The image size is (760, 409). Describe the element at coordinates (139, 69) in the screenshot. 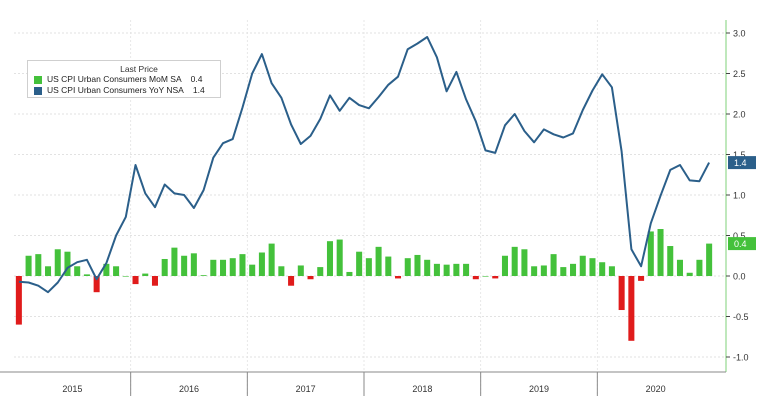

I see `legend-title: Last Price` at that location.